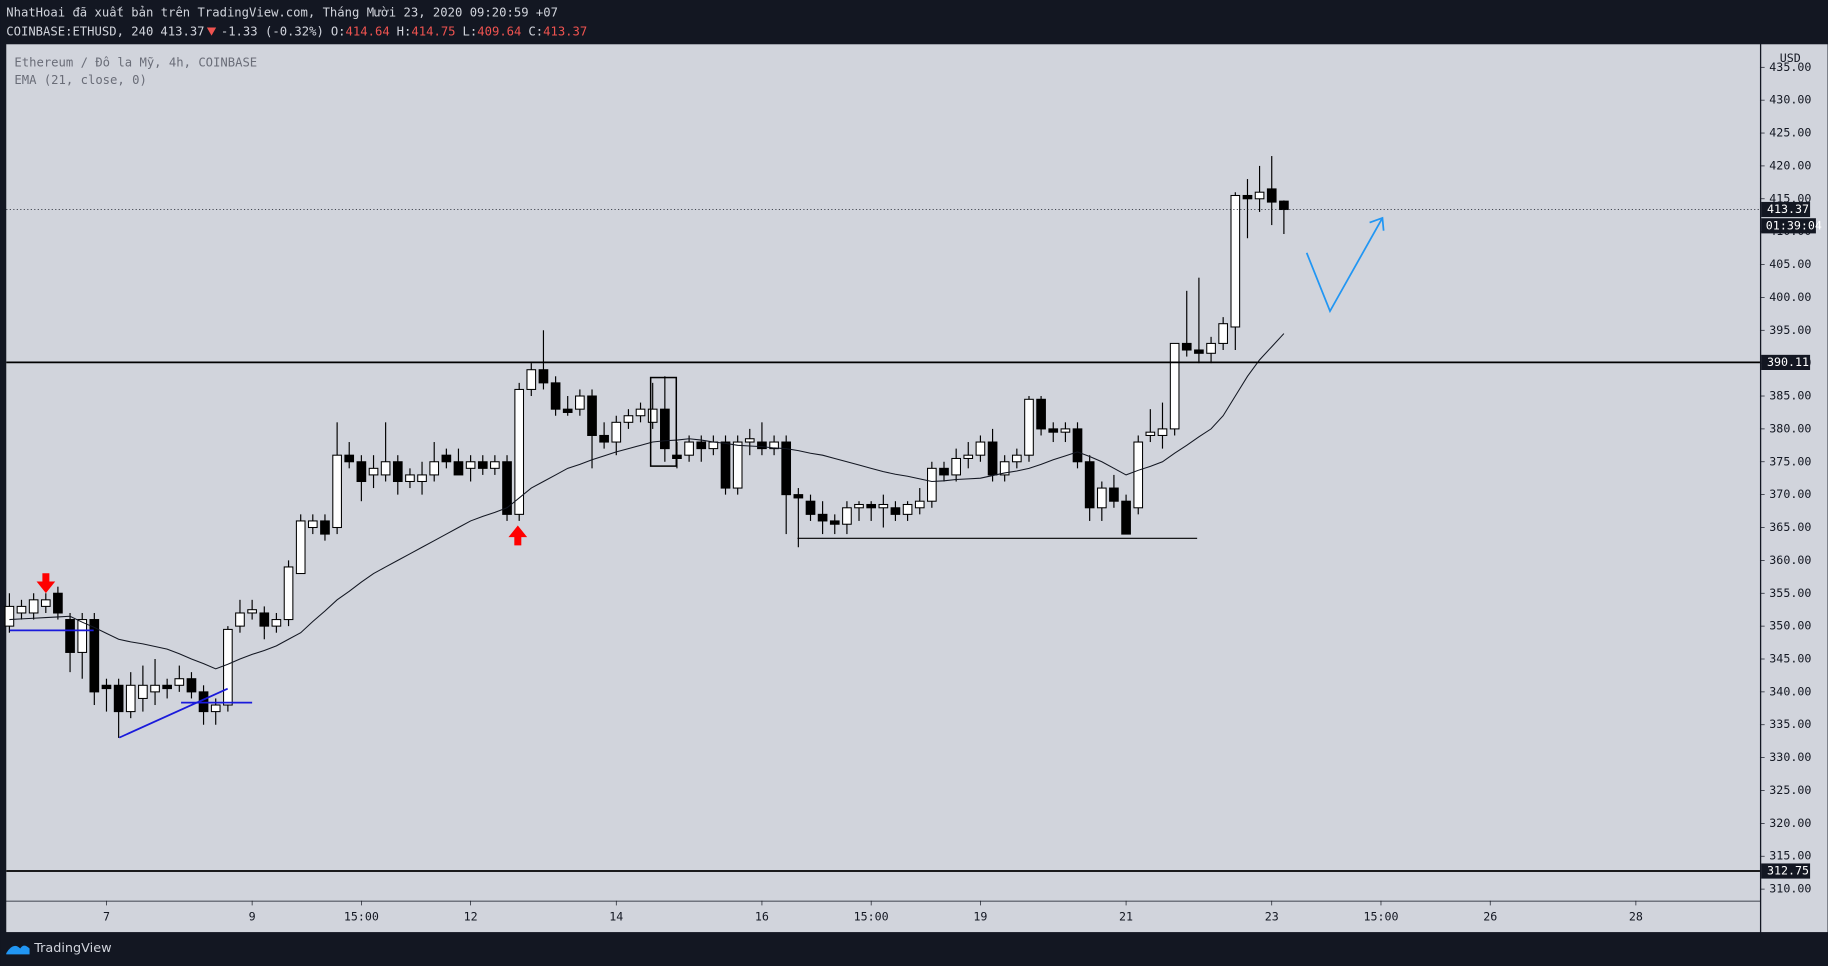  Describe the element at coordinates (80, 80) in the screenshot. I see `indicator-label: EMA (21, close, 0)` at that location.